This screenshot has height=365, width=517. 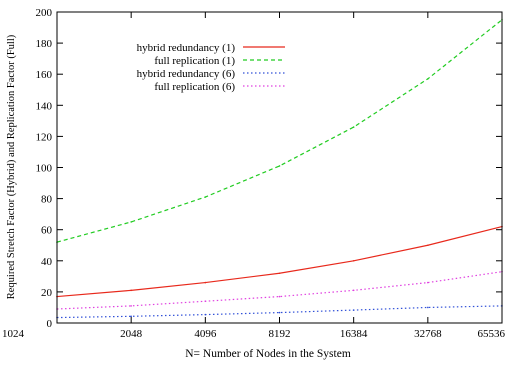 What do you see at coordinates (47, 262) in the screenshot?
I see `y-tick-label: 40` at bounding box center [47, 262].